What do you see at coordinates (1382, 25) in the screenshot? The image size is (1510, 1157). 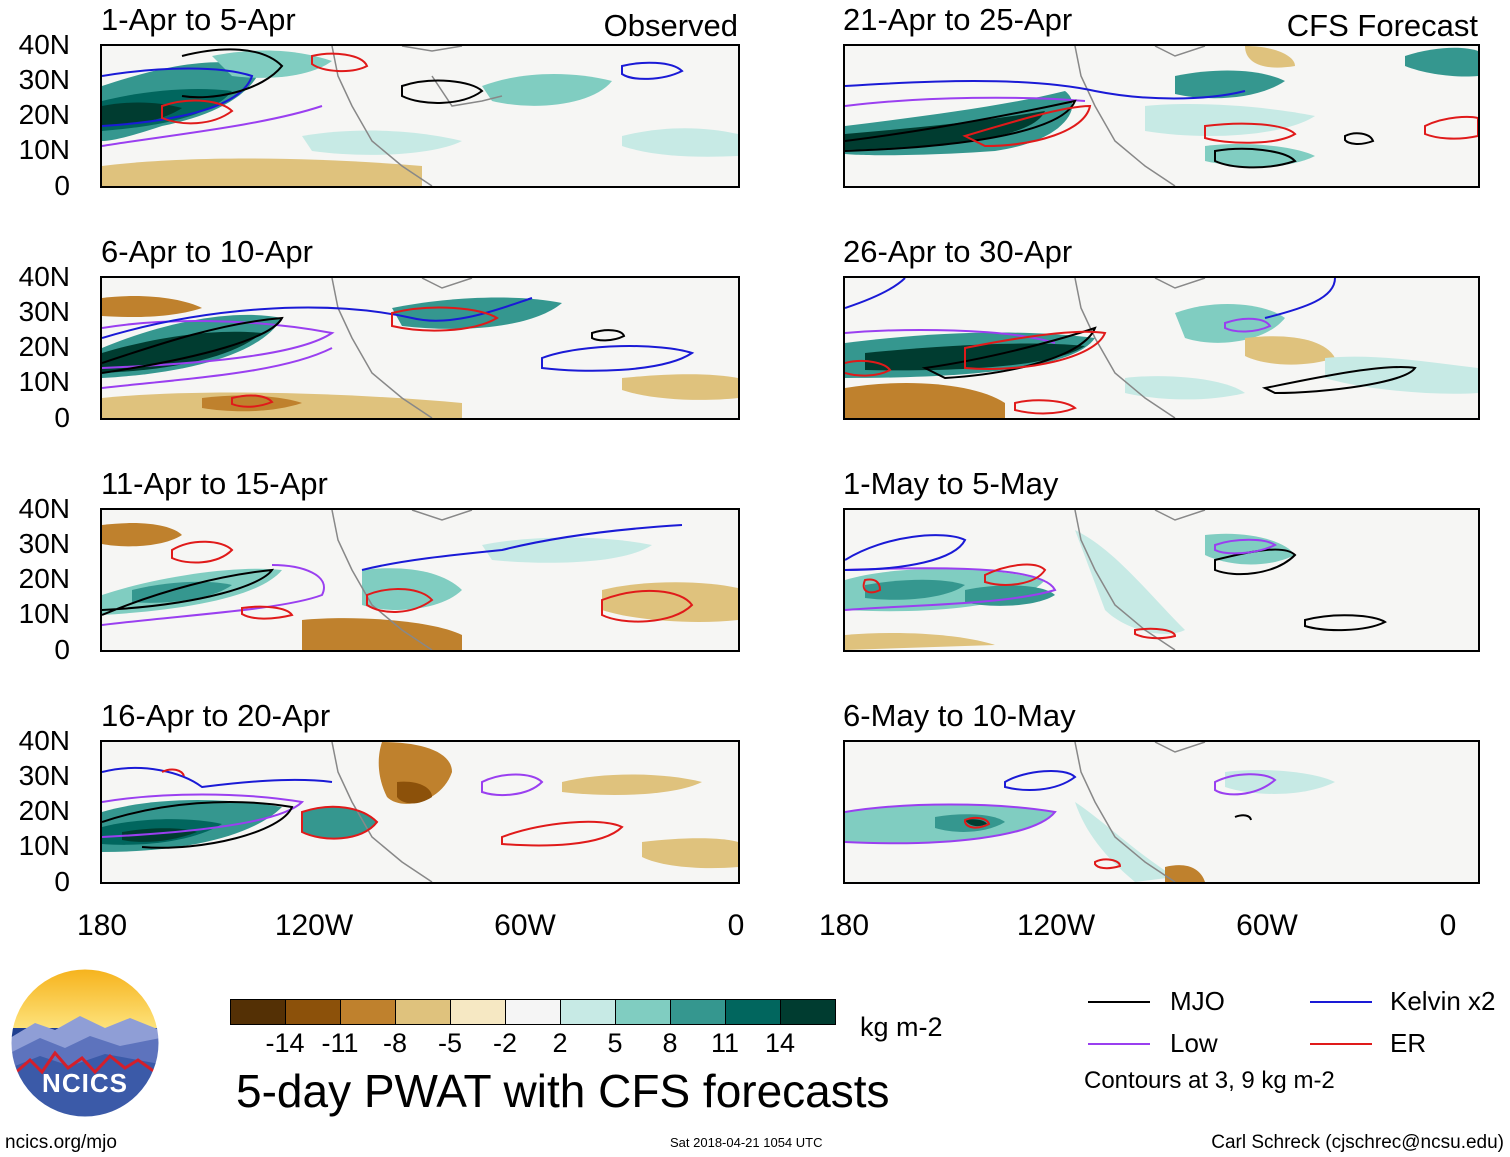 I see `forecast-label: CFS Forecast` at bounding box center [1382, 25].